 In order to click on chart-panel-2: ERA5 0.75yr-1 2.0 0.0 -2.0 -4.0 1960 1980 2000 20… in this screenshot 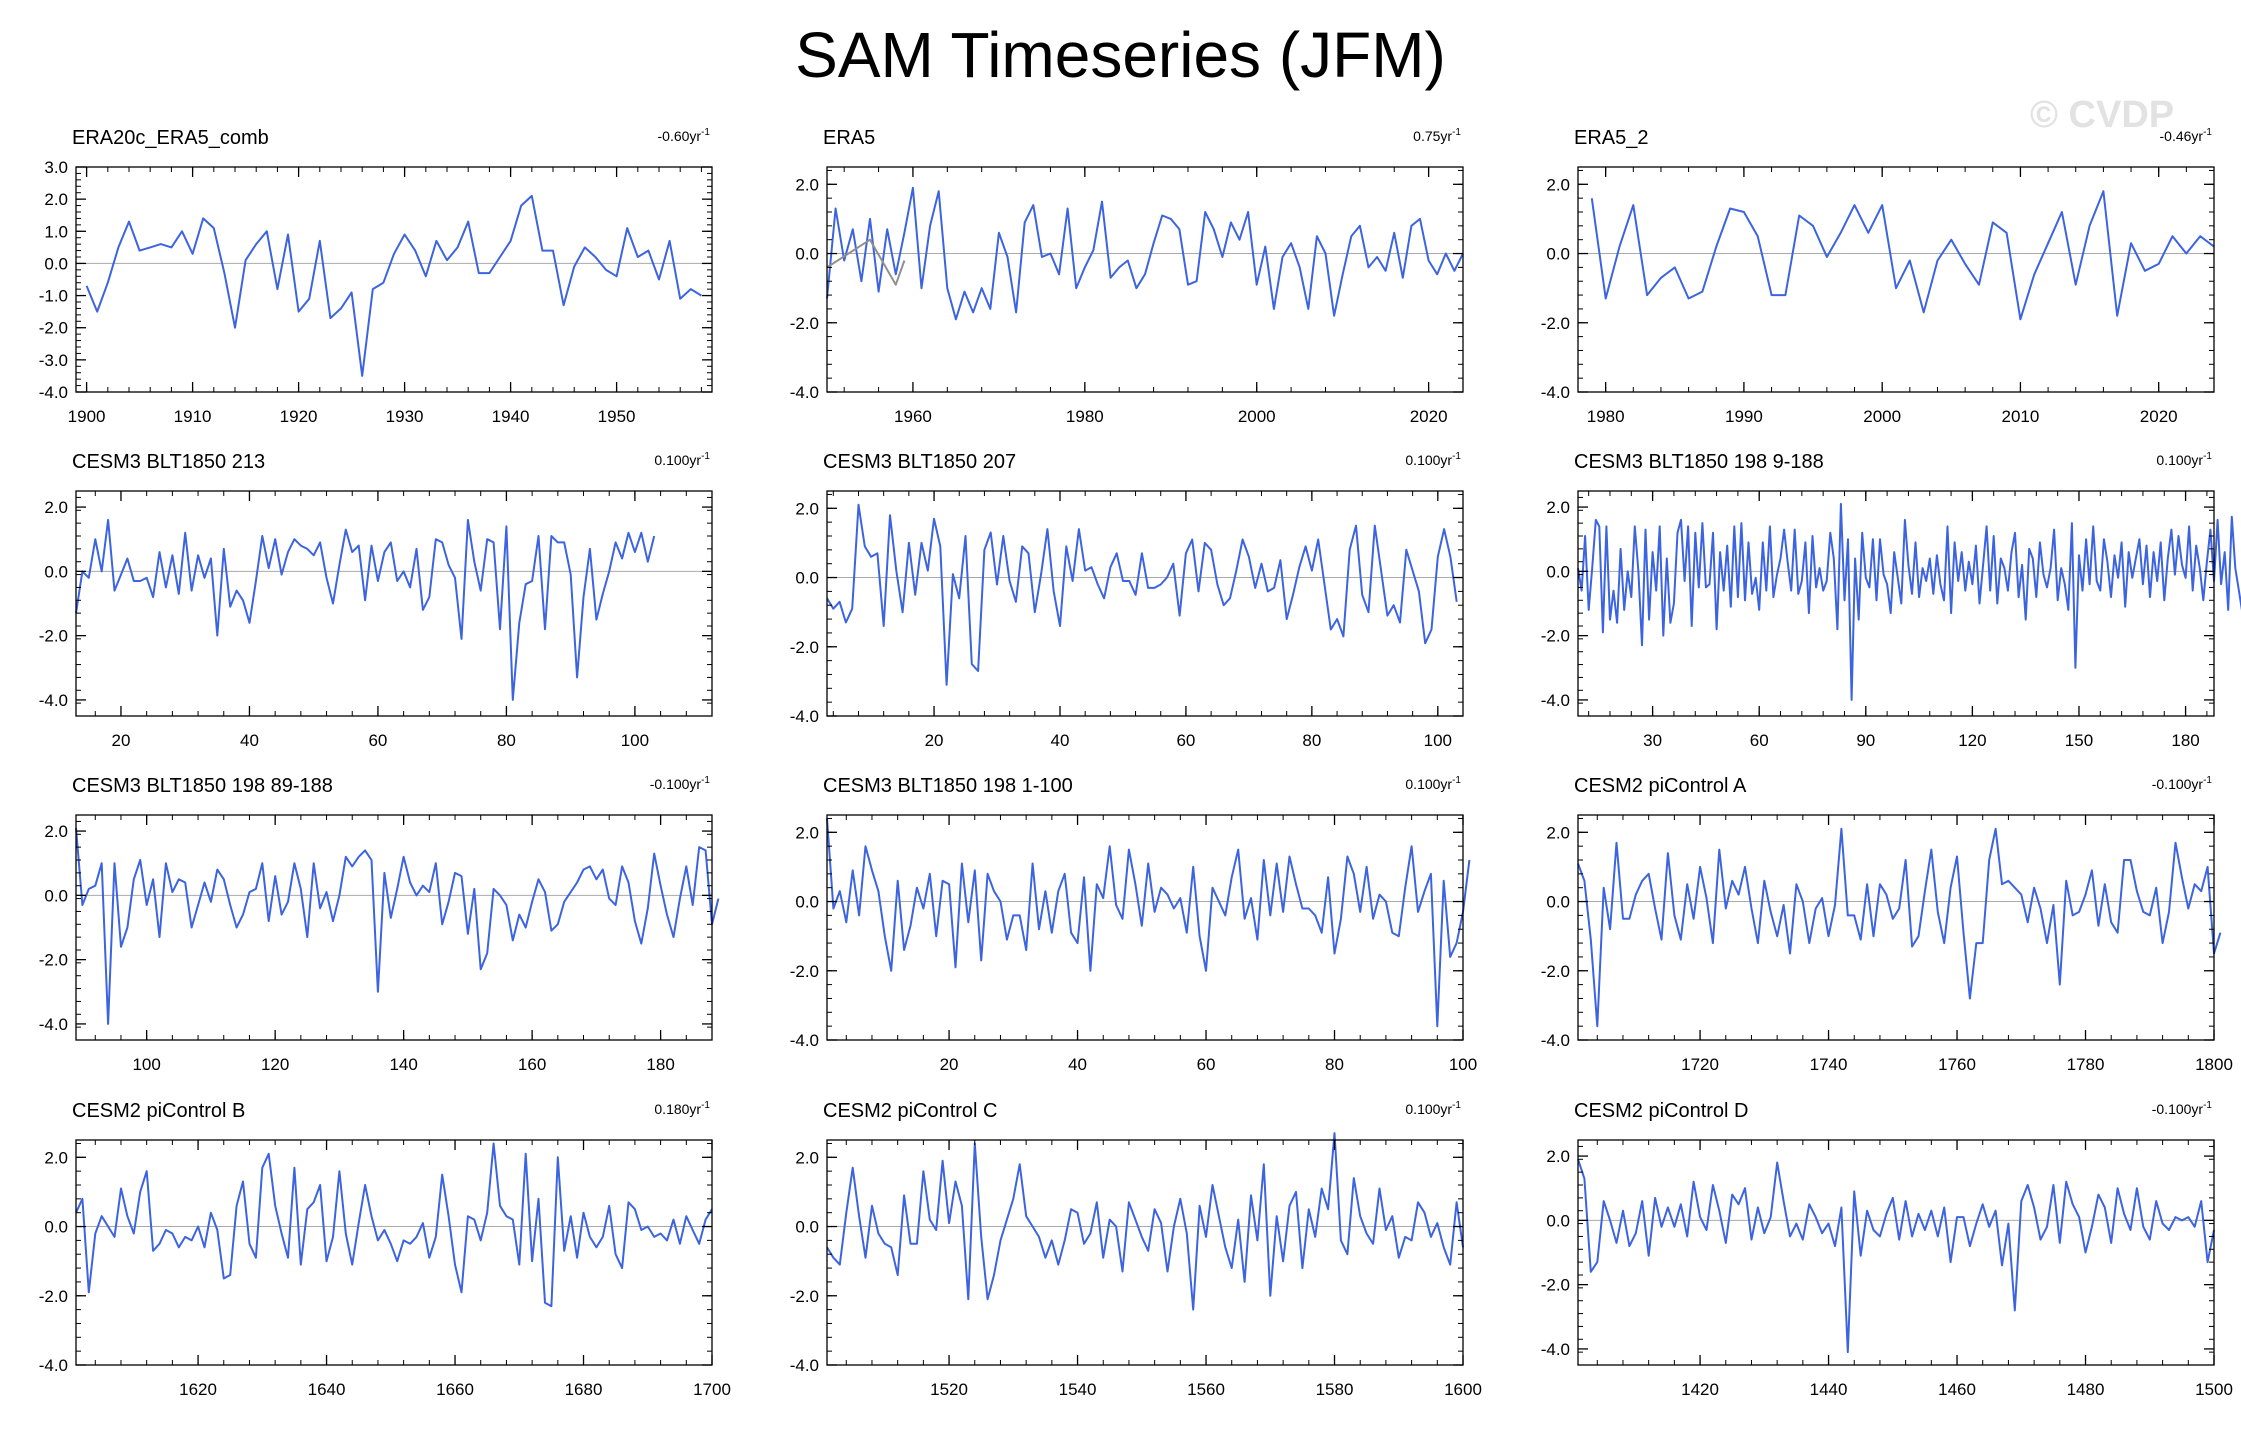, I will do `click(1127, 276)`.